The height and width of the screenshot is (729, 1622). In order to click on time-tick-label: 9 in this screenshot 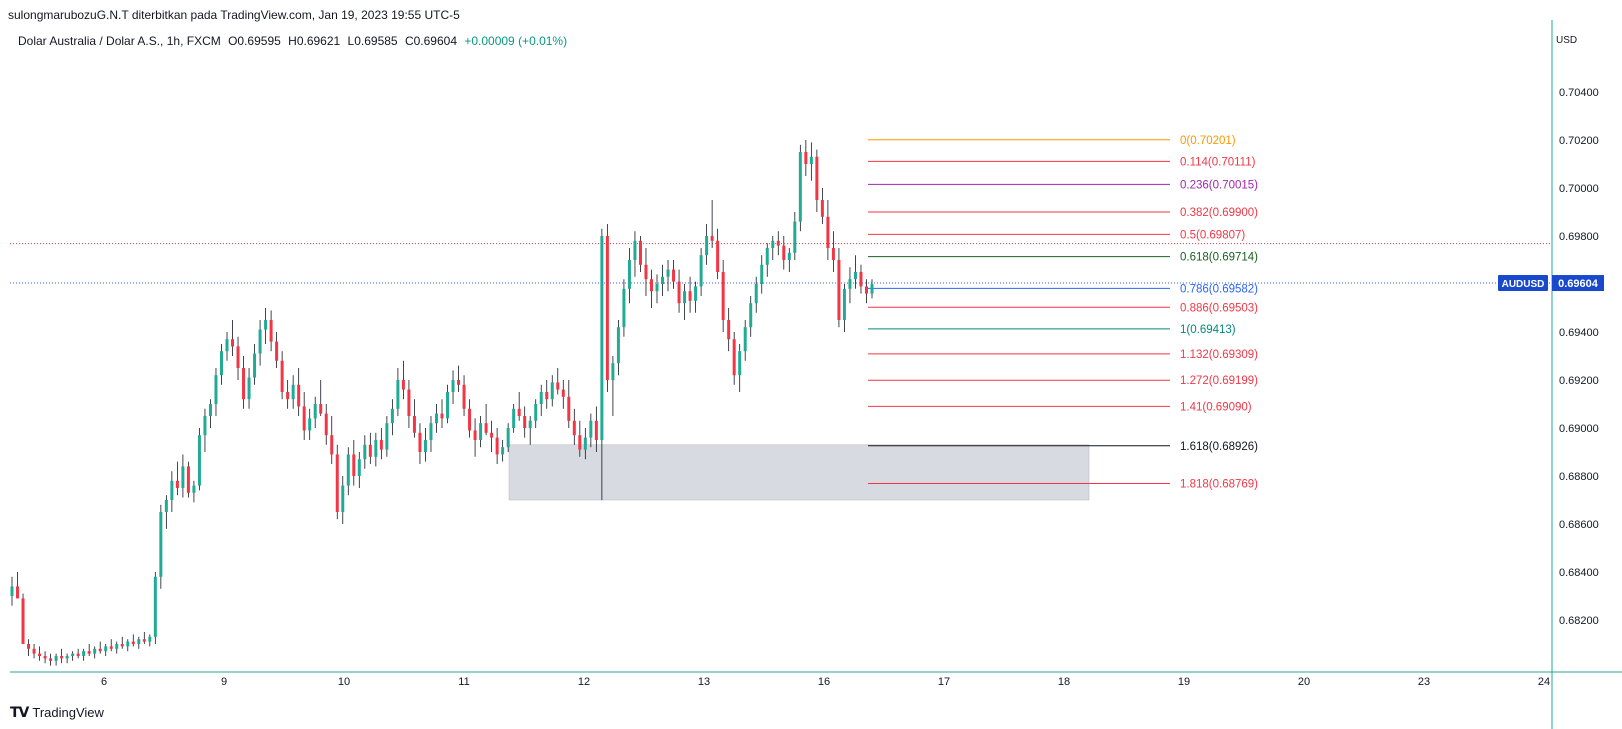, I will do `click(224, 682)`.